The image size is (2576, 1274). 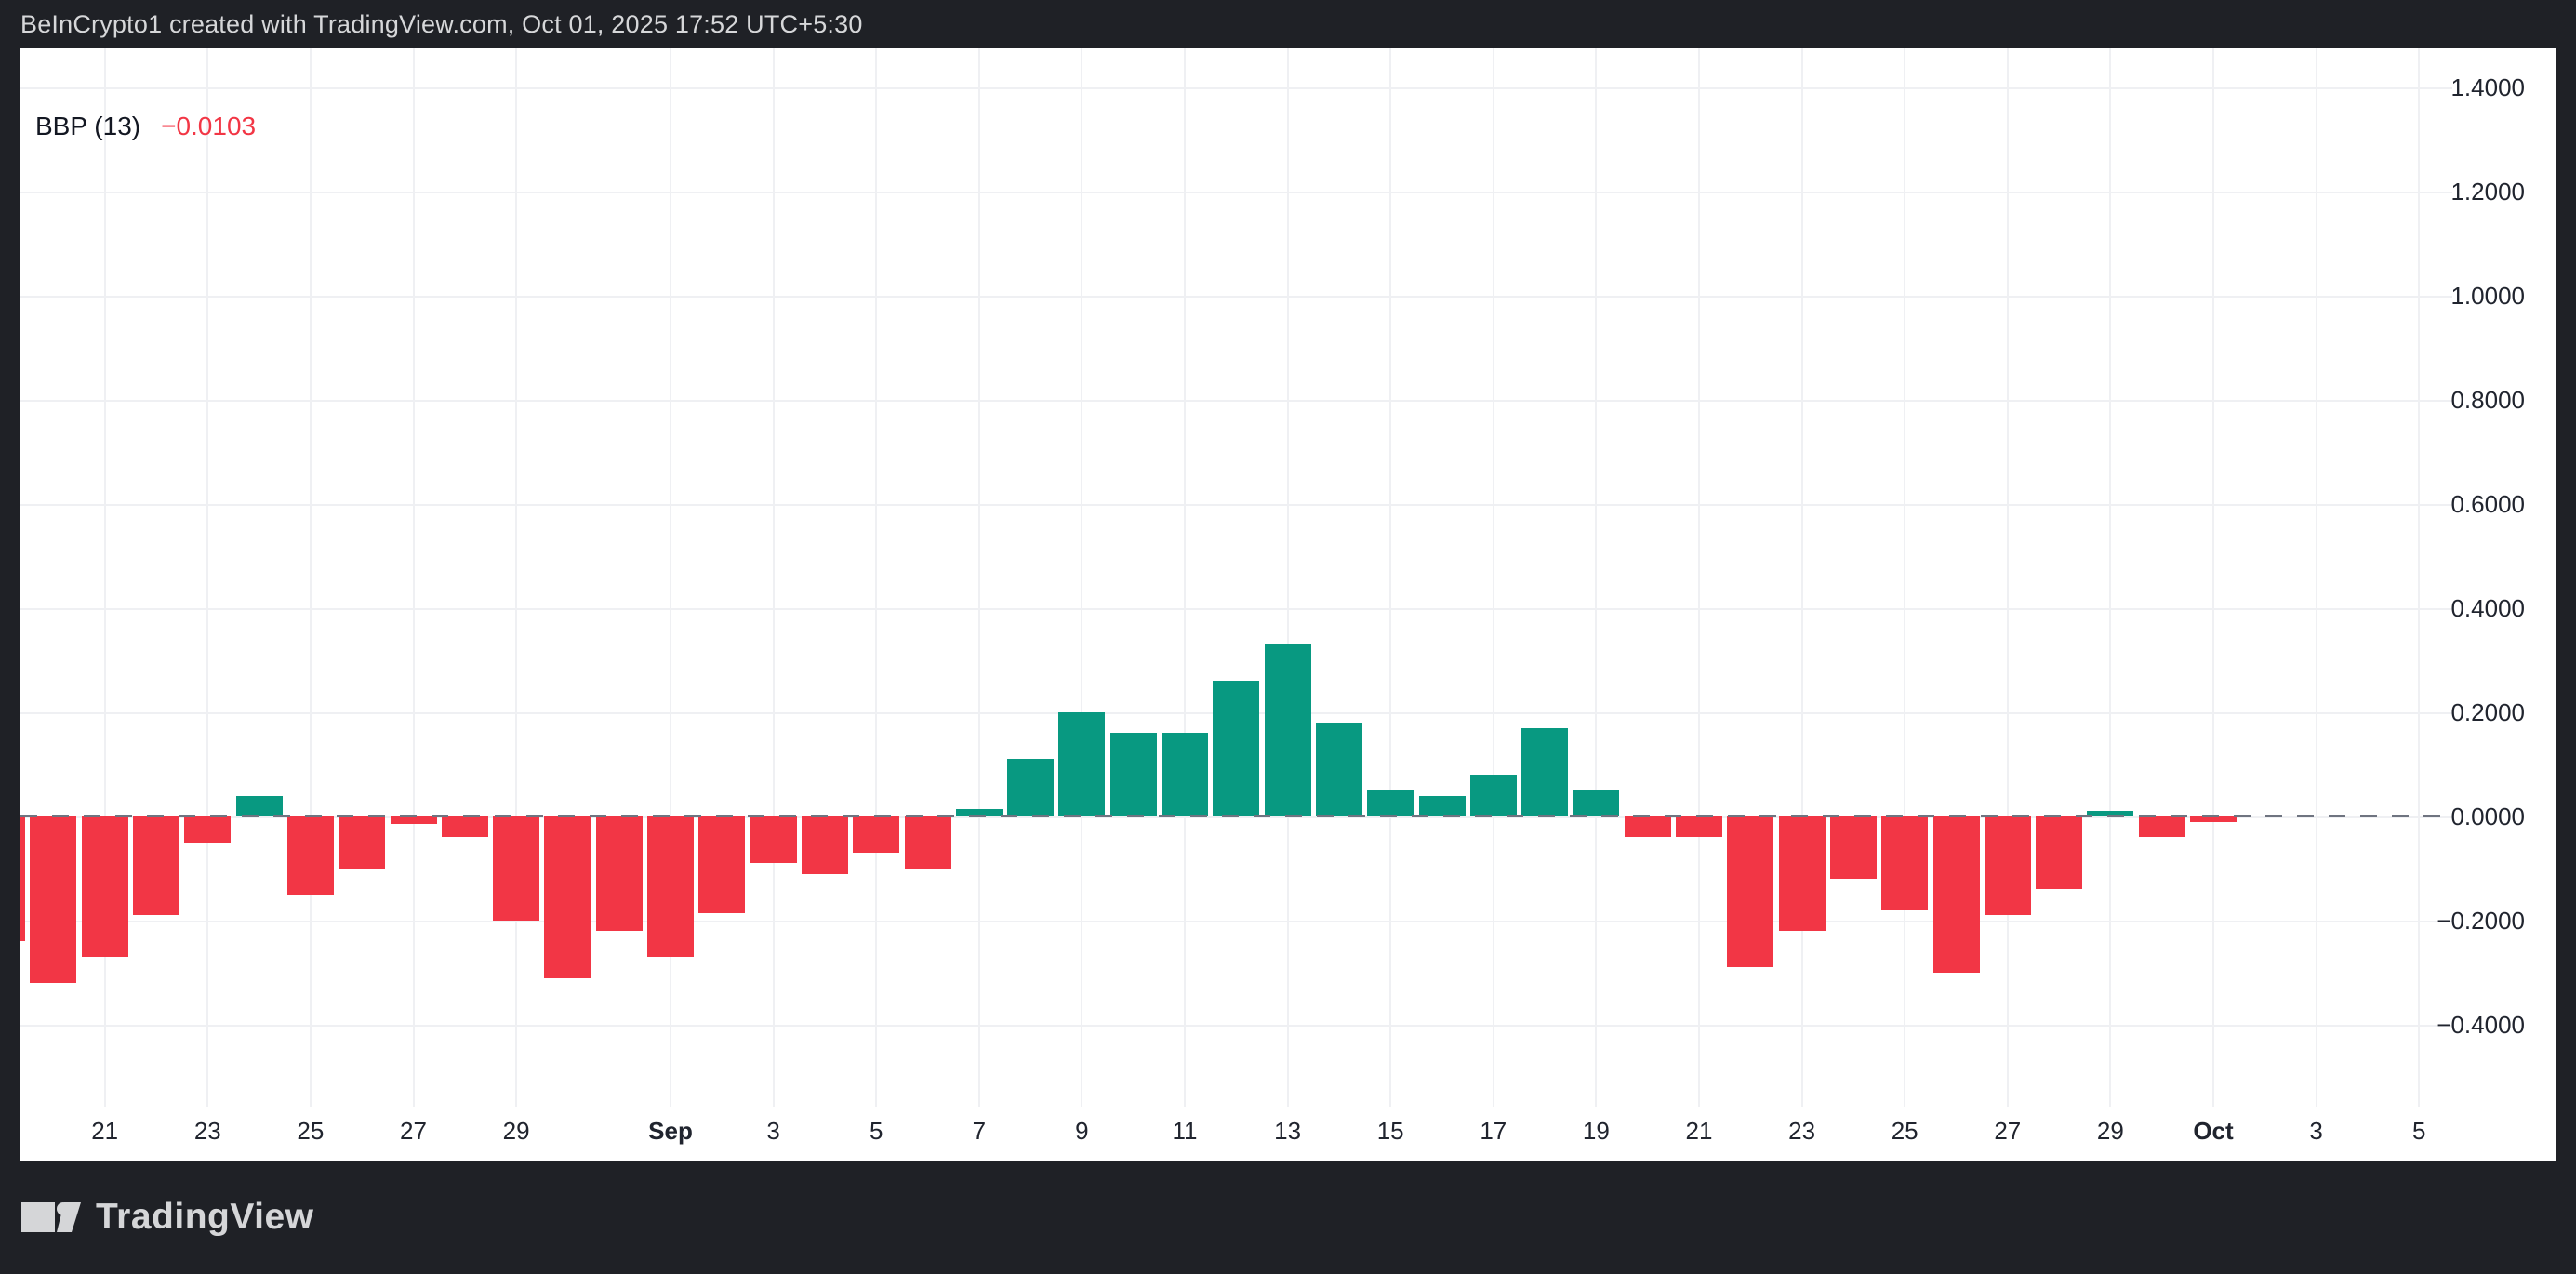 I want to click on x-axis-label: 11, so click(x=1185, y=1131).